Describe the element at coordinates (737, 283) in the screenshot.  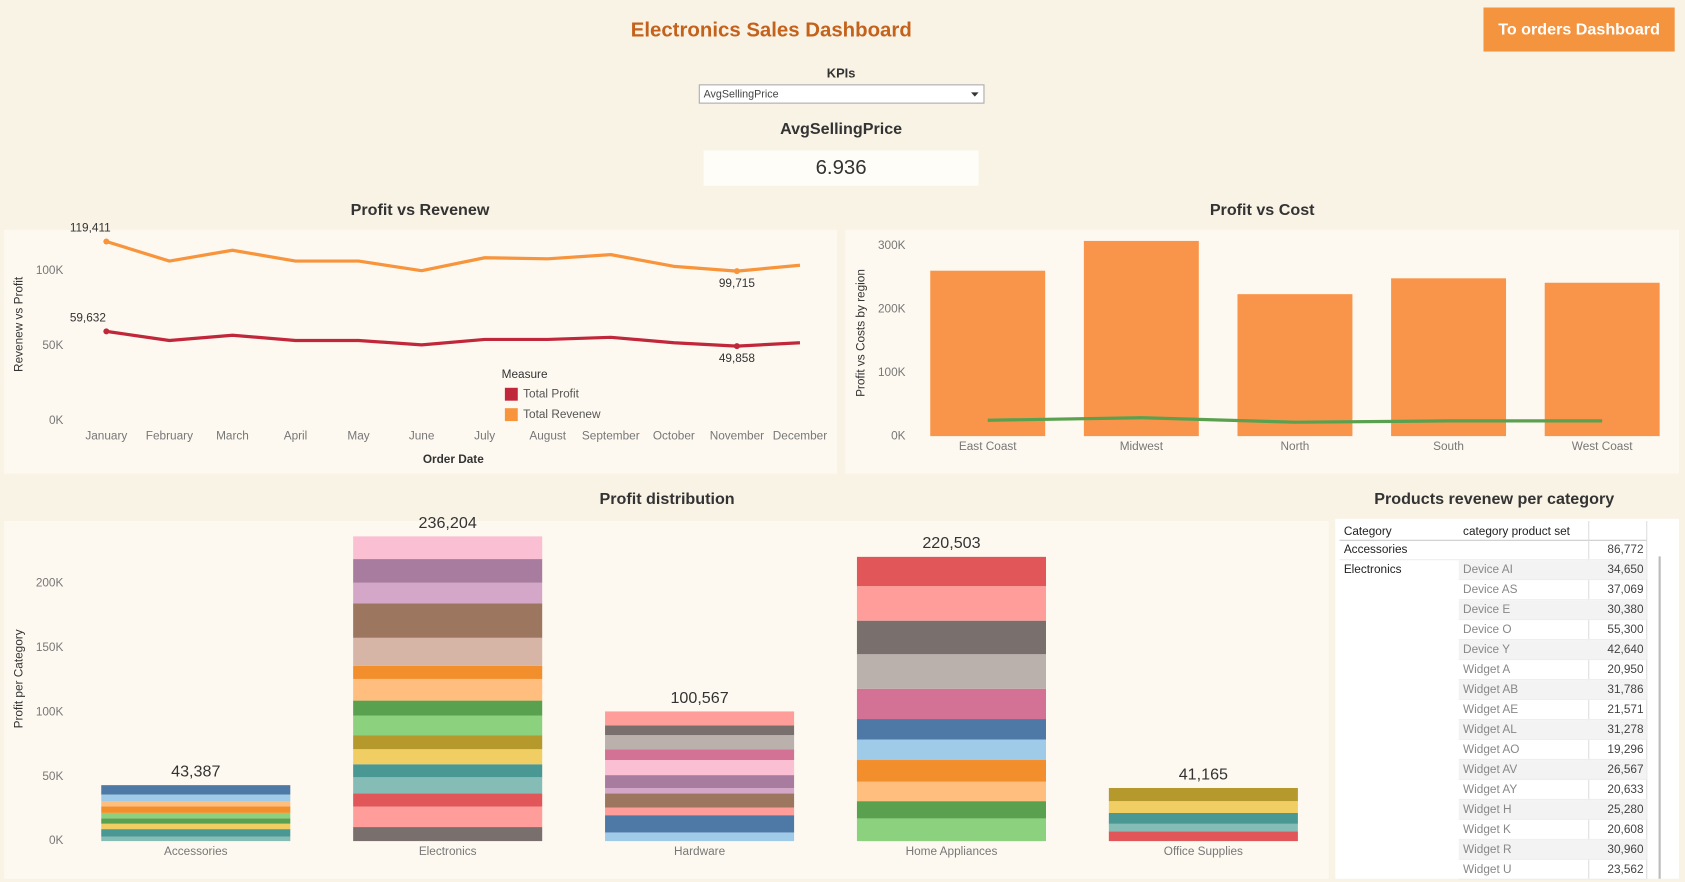
I see `data-label: 99,715` at that location.